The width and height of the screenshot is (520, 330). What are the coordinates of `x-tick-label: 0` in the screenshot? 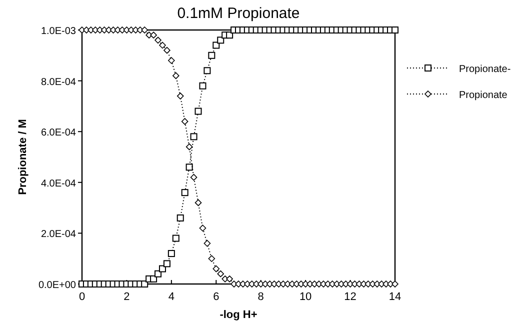 It's located at (82, 297).